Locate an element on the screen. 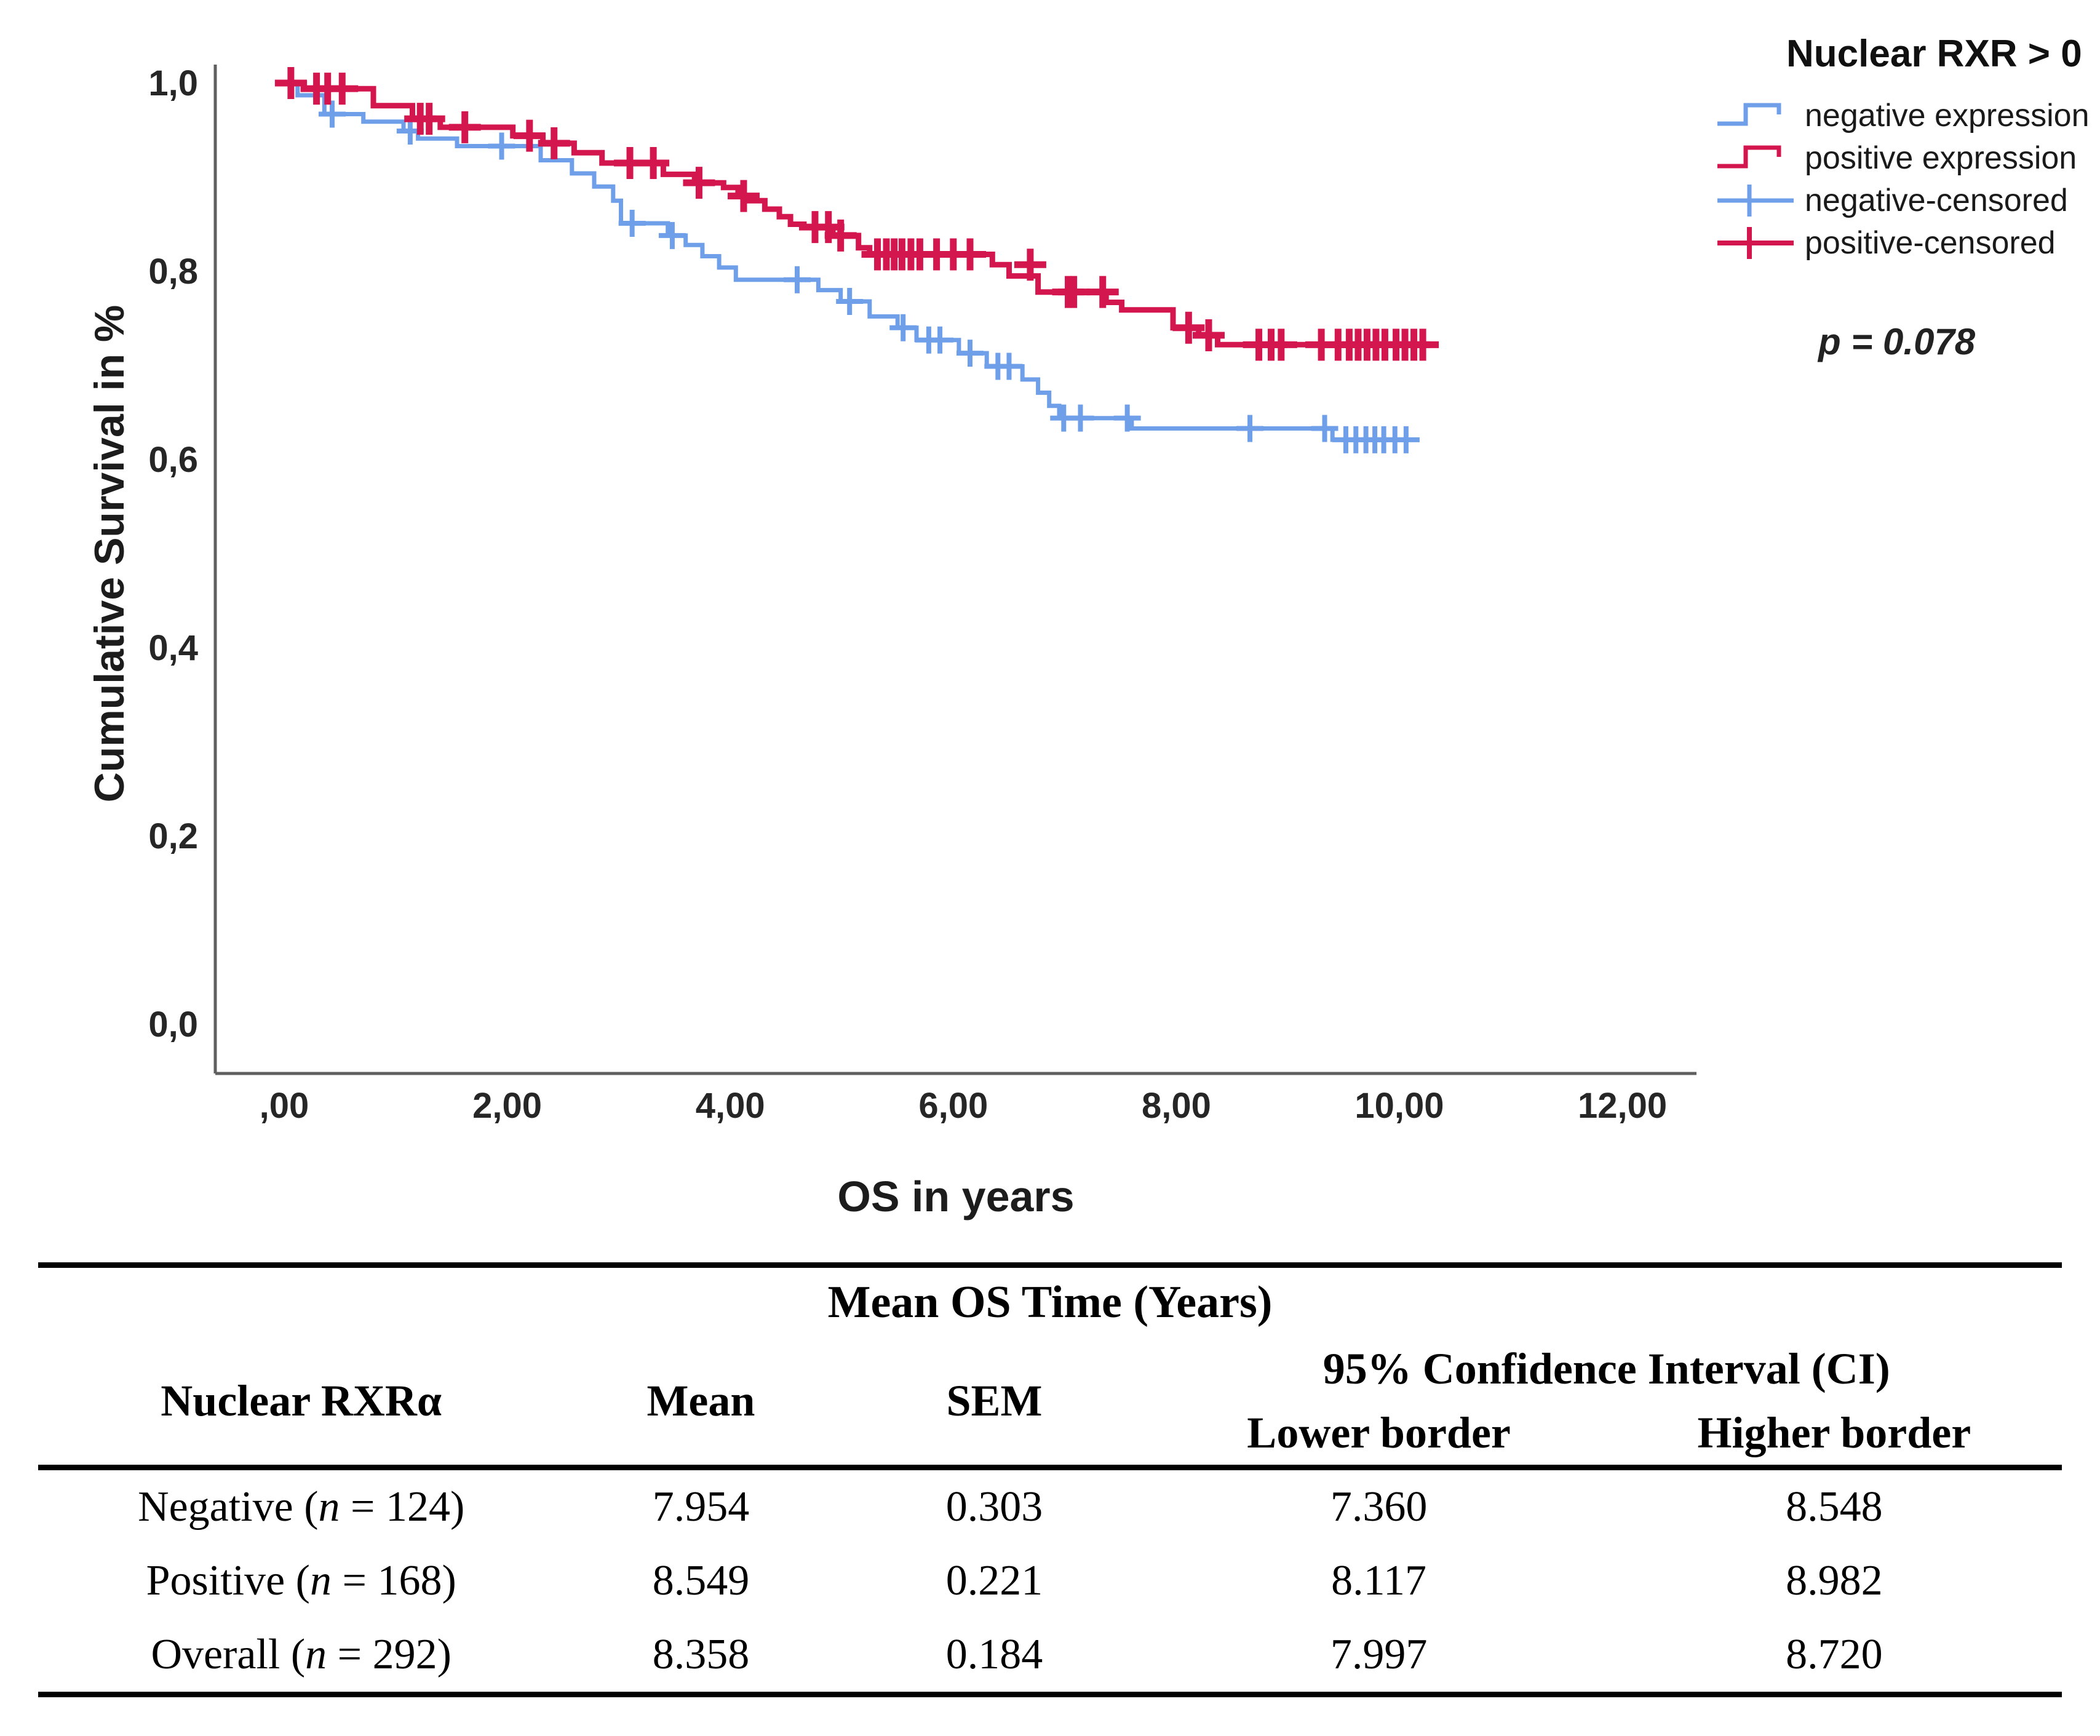 The width and height of the screenshot is (2100, 1736). col-header-lower-border: Lower border is located at coordinates (1379, 1435).